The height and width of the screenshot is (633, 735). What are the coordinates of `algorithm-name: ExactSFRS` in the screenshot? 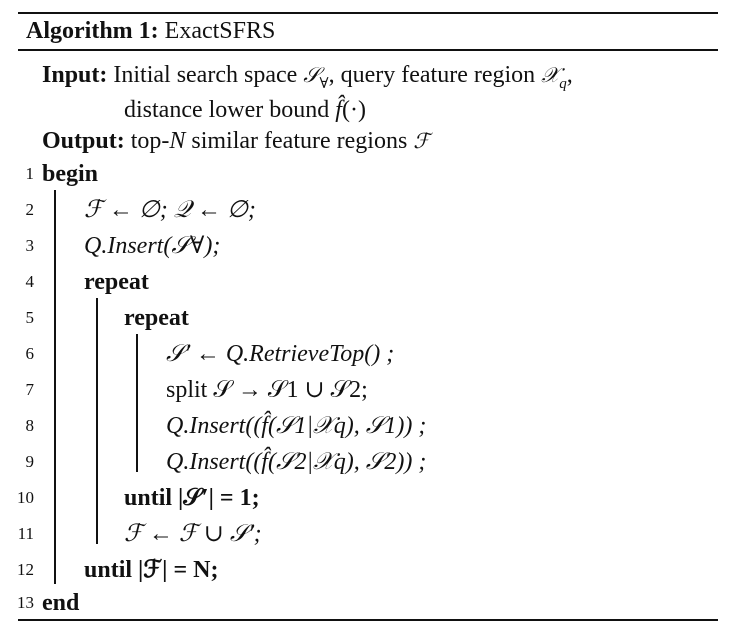 It's located at (220, 31).